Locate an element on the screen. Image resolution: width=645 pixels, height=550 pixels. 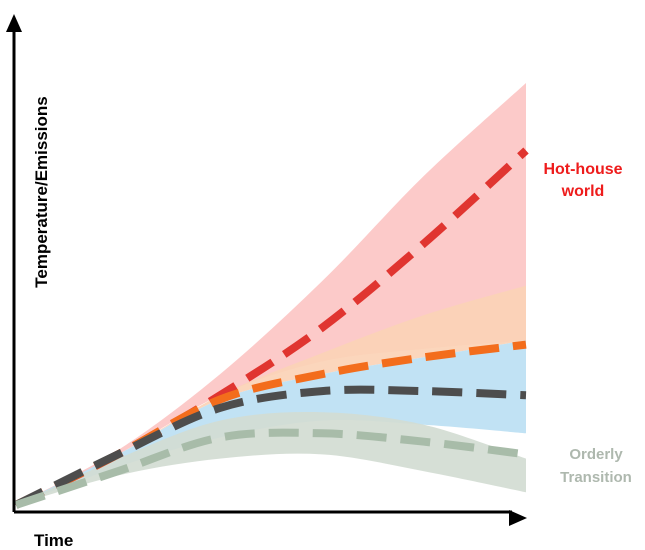
y-axis-label: Temperature/Emissions is located at coordinates (41, 191).